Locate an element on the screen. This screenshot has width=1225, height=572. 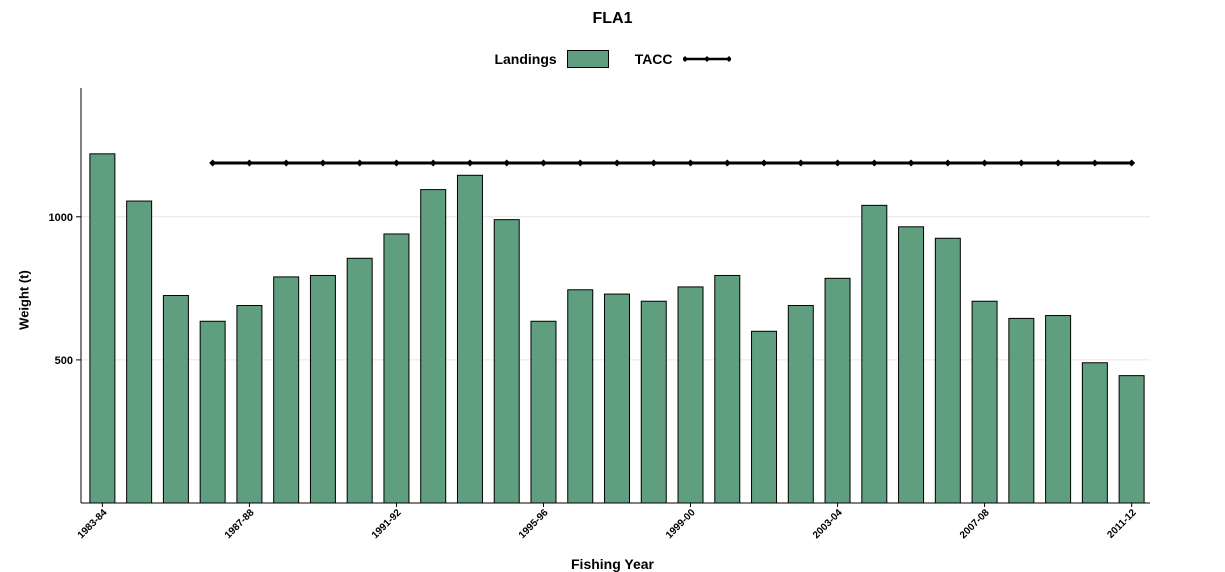
x-tick-label: 1987-88 is located at coordinates (240, 524).